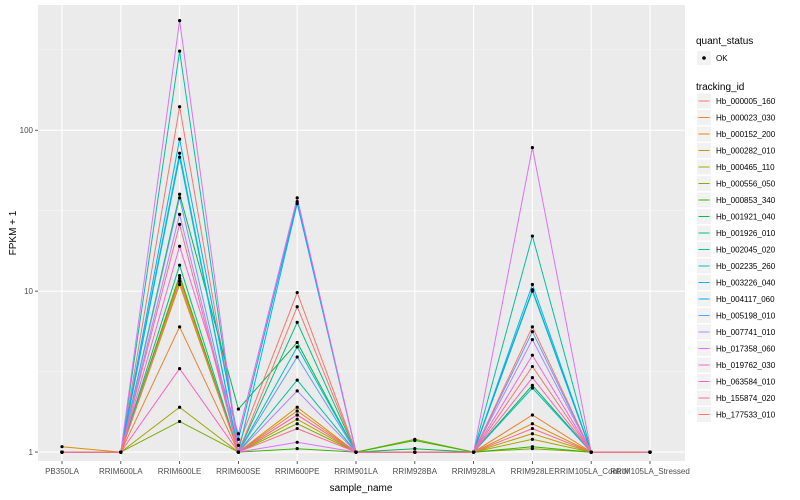 The height and width of the screenshot is (500, 800). Describe the element at coordinates (297, 471) in the screenshot. I see `x-tick-label: RRIM600PE` at that location.